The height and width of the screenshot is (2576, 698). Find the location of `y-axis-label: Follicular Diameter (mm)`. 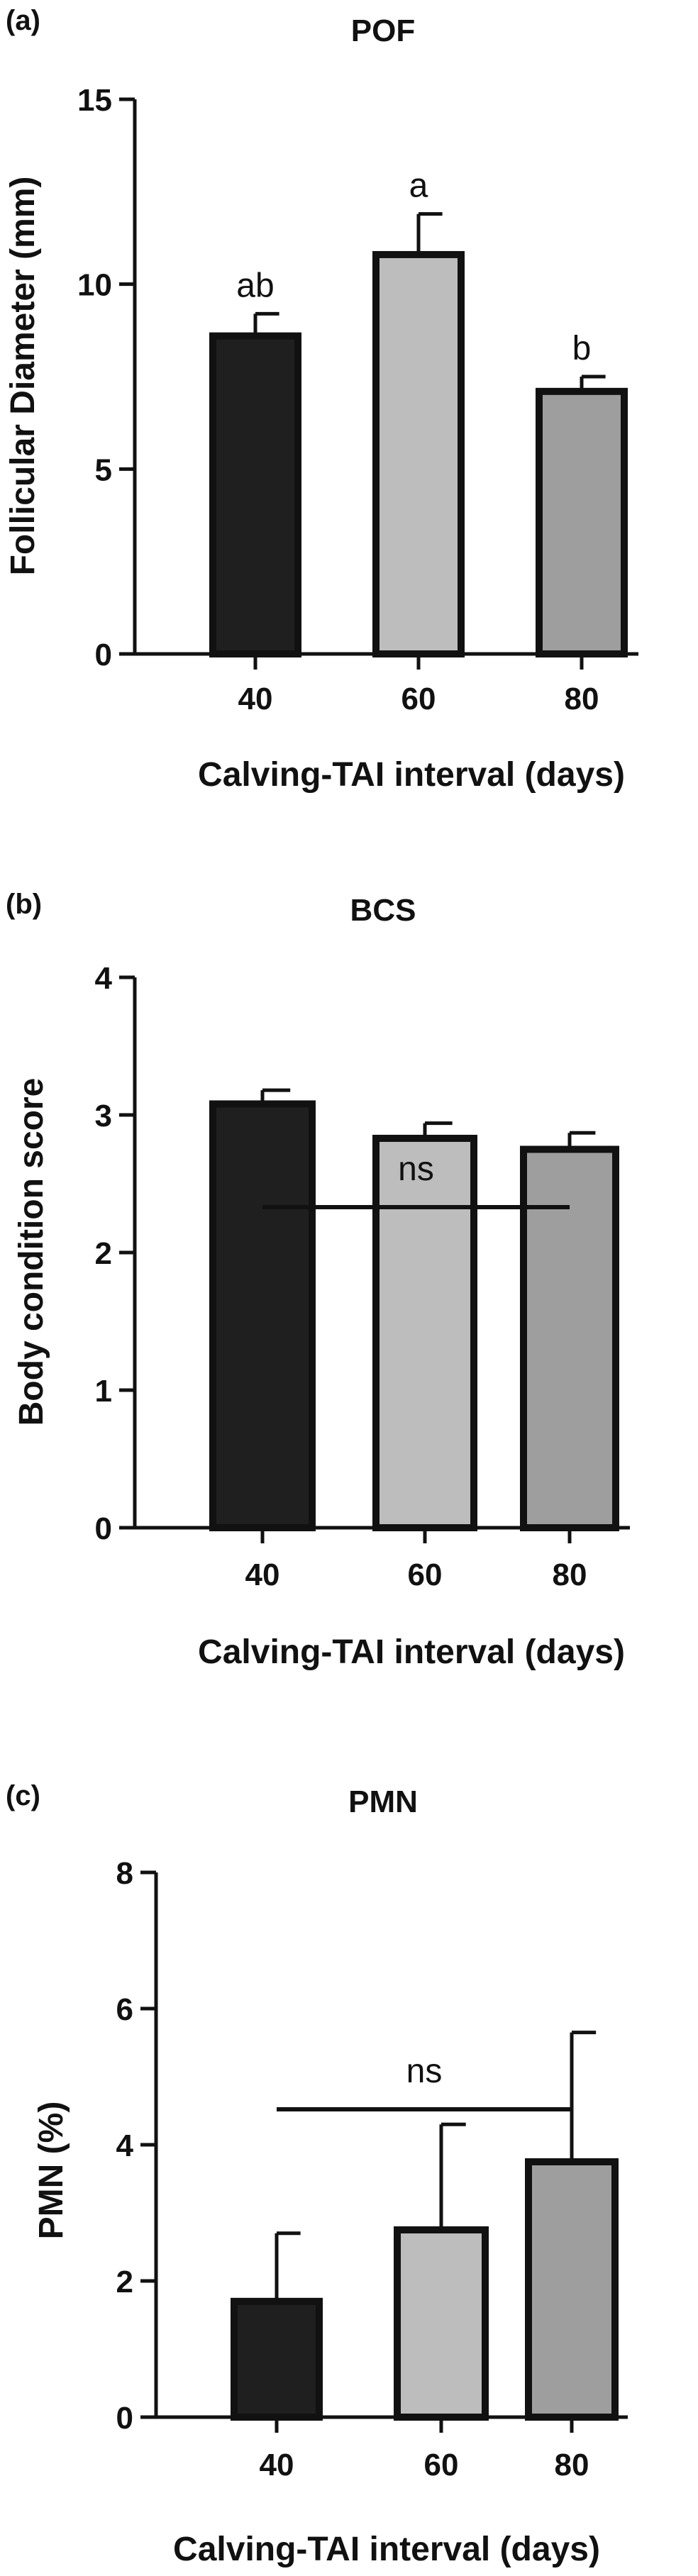

y-axis-label: Follicular Diameter (mm) is located at coordinates (23, 376).